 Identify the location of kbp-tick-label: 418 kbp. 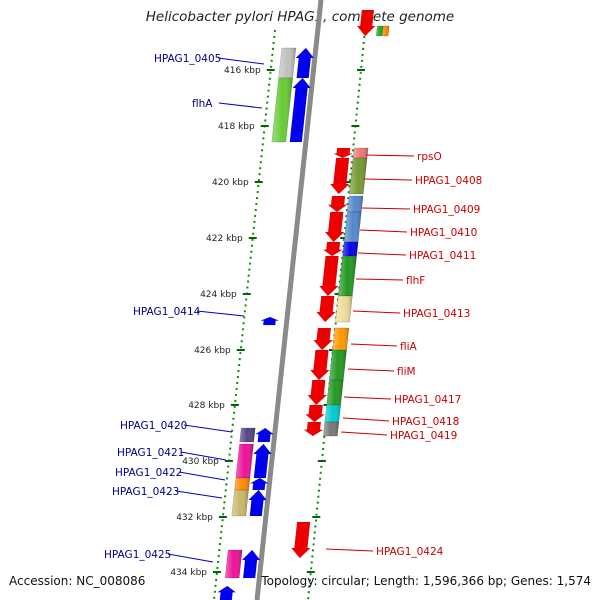
(236, 127).